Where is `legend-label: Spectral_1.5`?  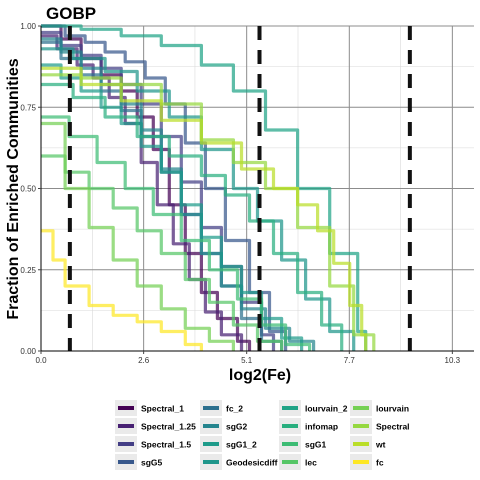 legend-label: Spectral_1.5 is located at coordinates (166, 445).